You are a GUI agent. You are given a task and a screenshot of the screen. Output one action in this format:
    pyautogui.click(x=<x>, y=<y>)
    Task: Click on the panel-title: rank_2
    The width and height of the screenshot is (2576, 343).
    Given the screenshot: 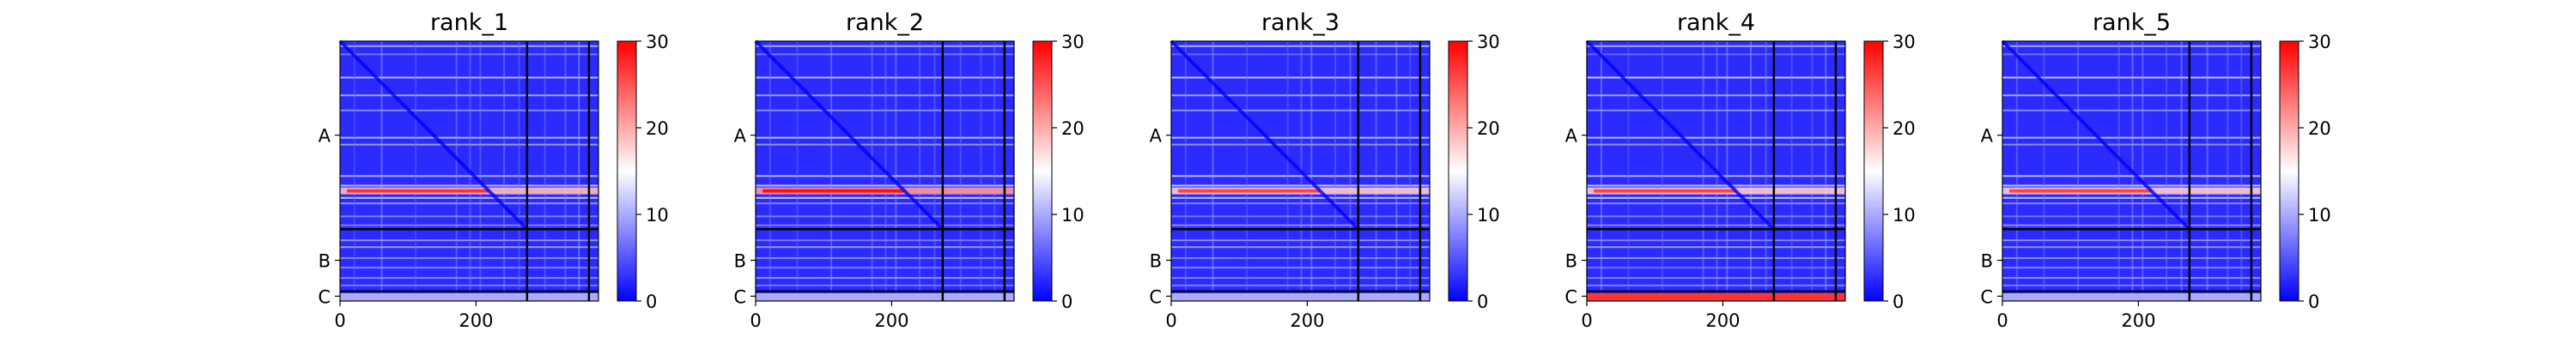 What is the action you would take?
    pyautogui.click(x=885, y=23)
    